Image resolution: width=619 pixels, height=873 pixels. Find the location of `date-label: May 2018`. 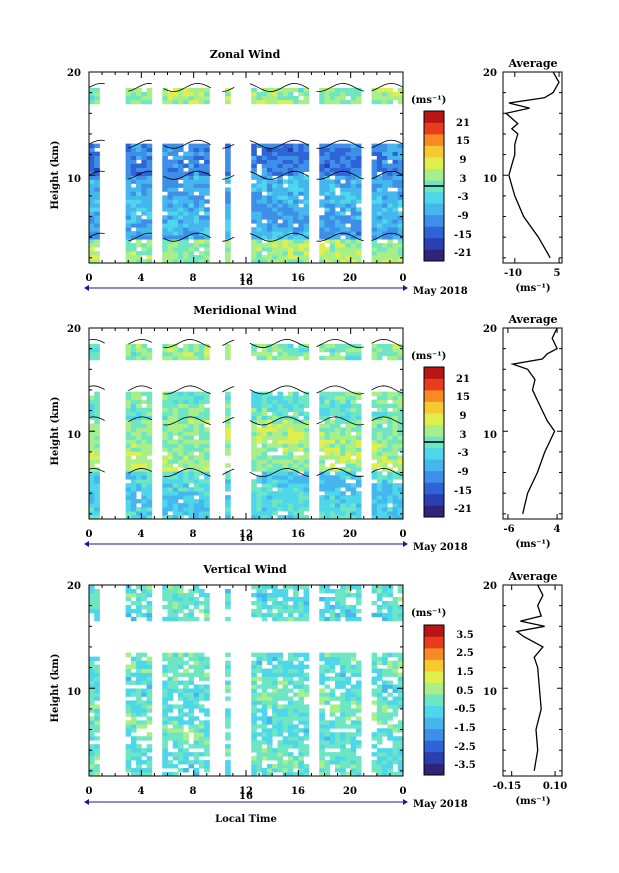

date-label: May 2018 is located at coordinates (440, 804).